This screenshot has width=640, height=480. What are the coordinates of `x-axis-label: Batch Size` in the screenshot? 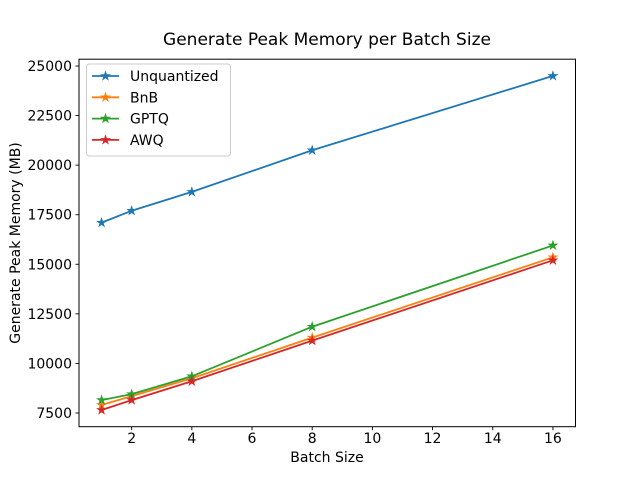 It's located at (326, 458).